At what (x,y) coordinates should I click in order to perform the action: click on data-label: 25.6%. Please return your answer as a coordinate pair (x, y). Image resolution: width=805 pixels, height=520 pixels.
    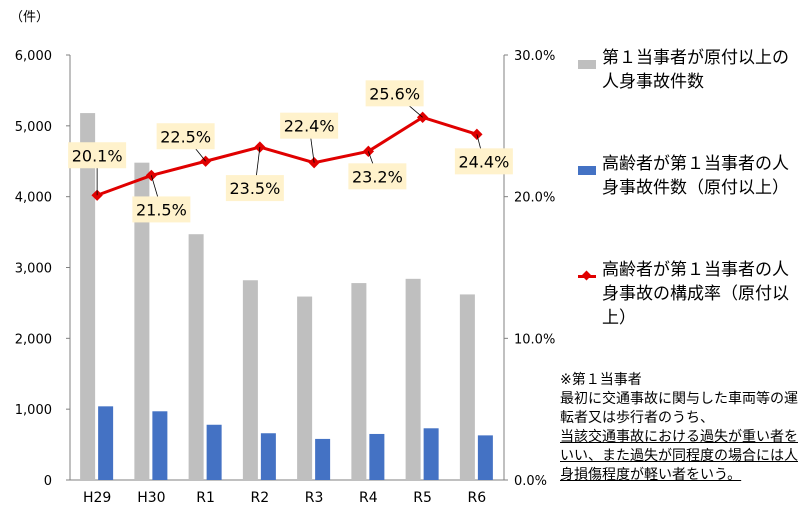
    Looking at the image, I should click on (394, 93).